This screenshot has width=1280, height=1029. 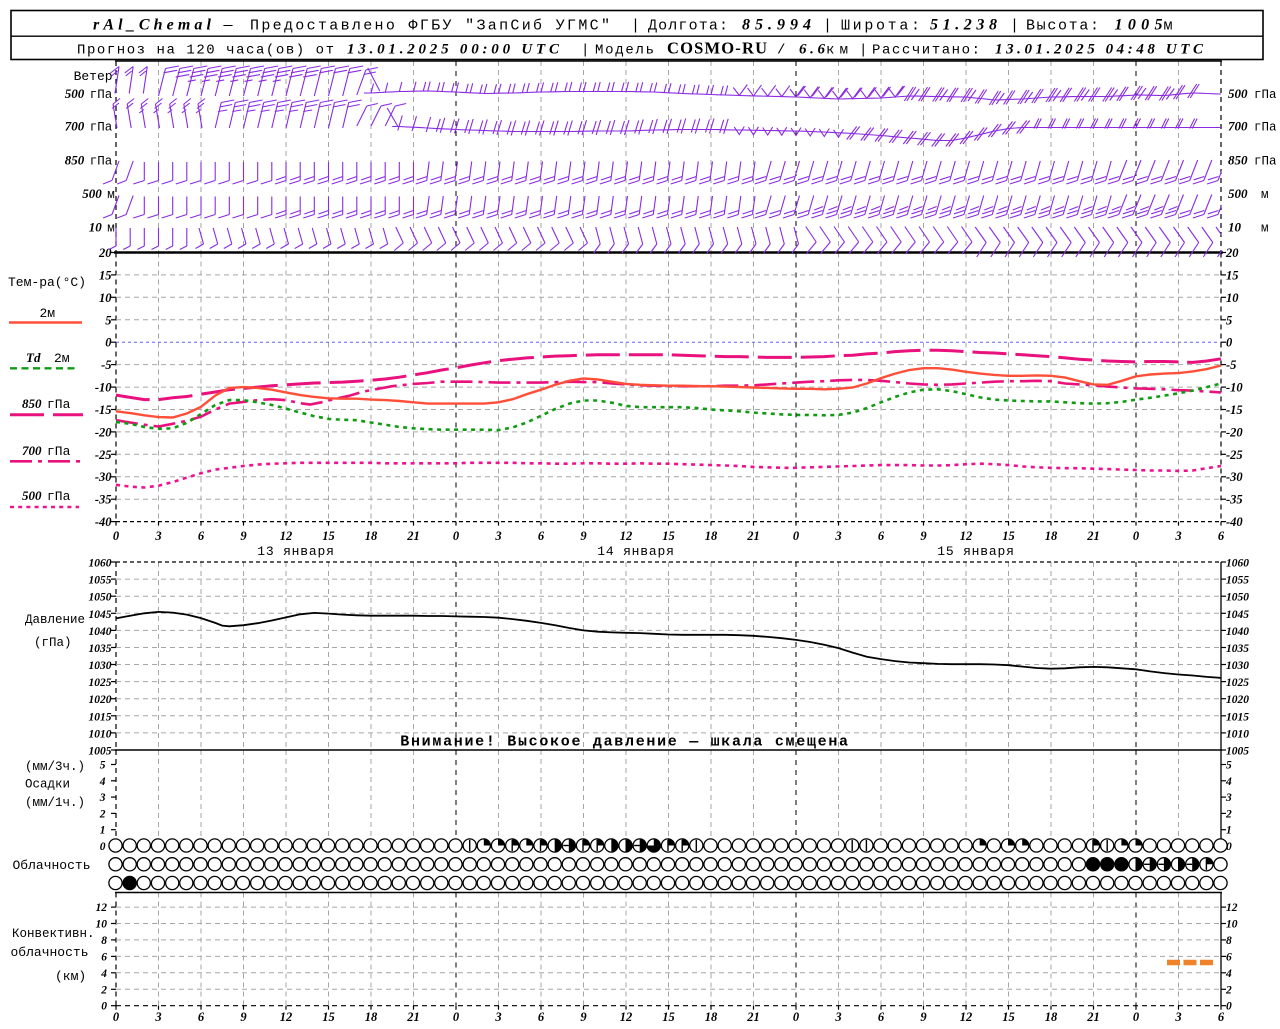 I want to click on svg-text: Прогноз на 120 часа(ов) от, so click(x=205, y=51).